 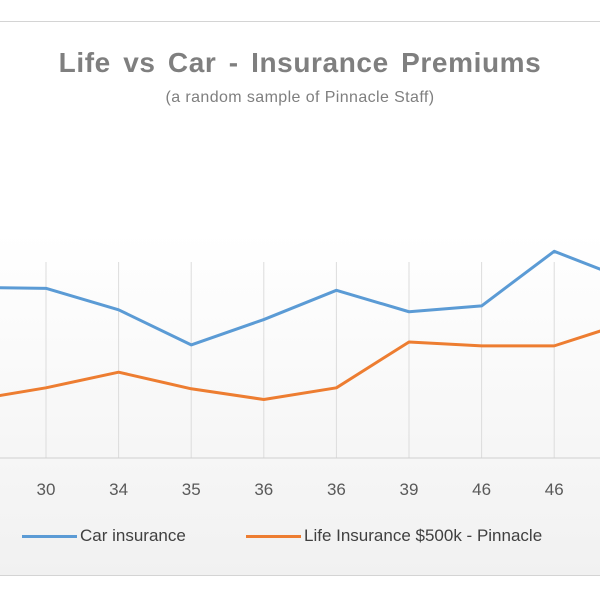 I want to click on x-tick-label: 35, so click(x=191, y=489).